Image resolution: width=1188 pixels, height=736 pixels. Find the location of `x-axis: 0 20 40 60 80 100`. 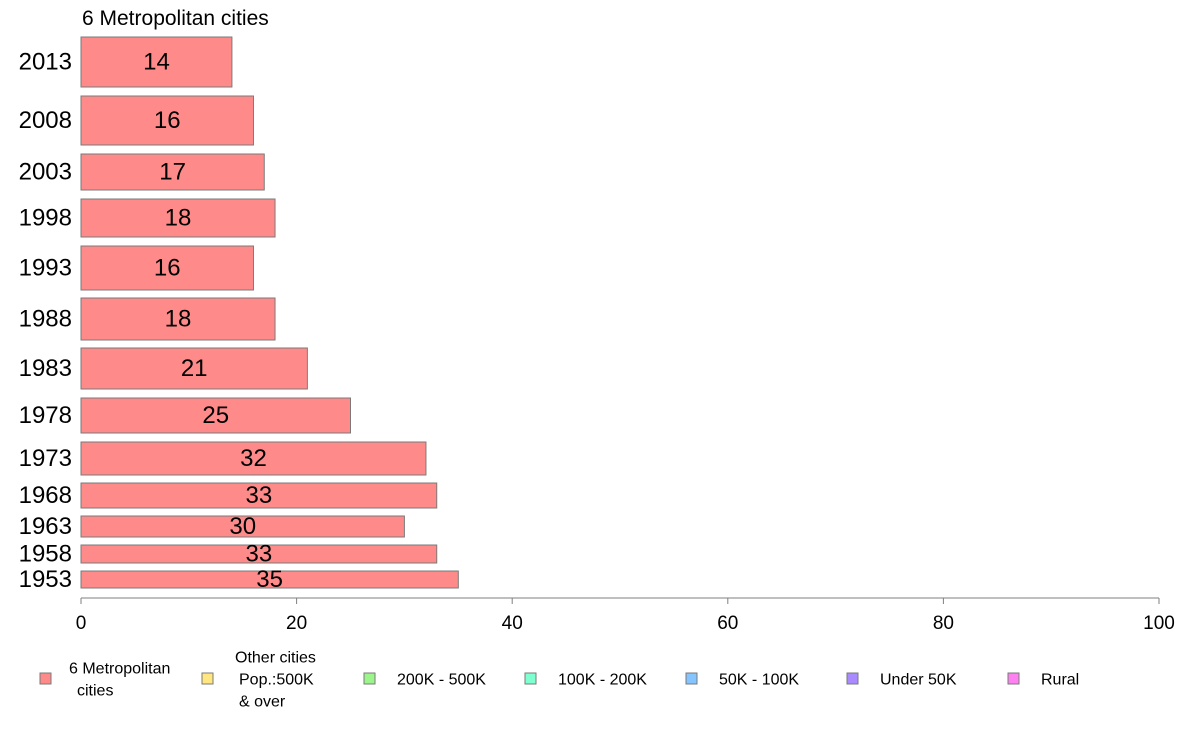

x-axis: 0 20 40 60 80 100 is located at coordinates (625, 615).